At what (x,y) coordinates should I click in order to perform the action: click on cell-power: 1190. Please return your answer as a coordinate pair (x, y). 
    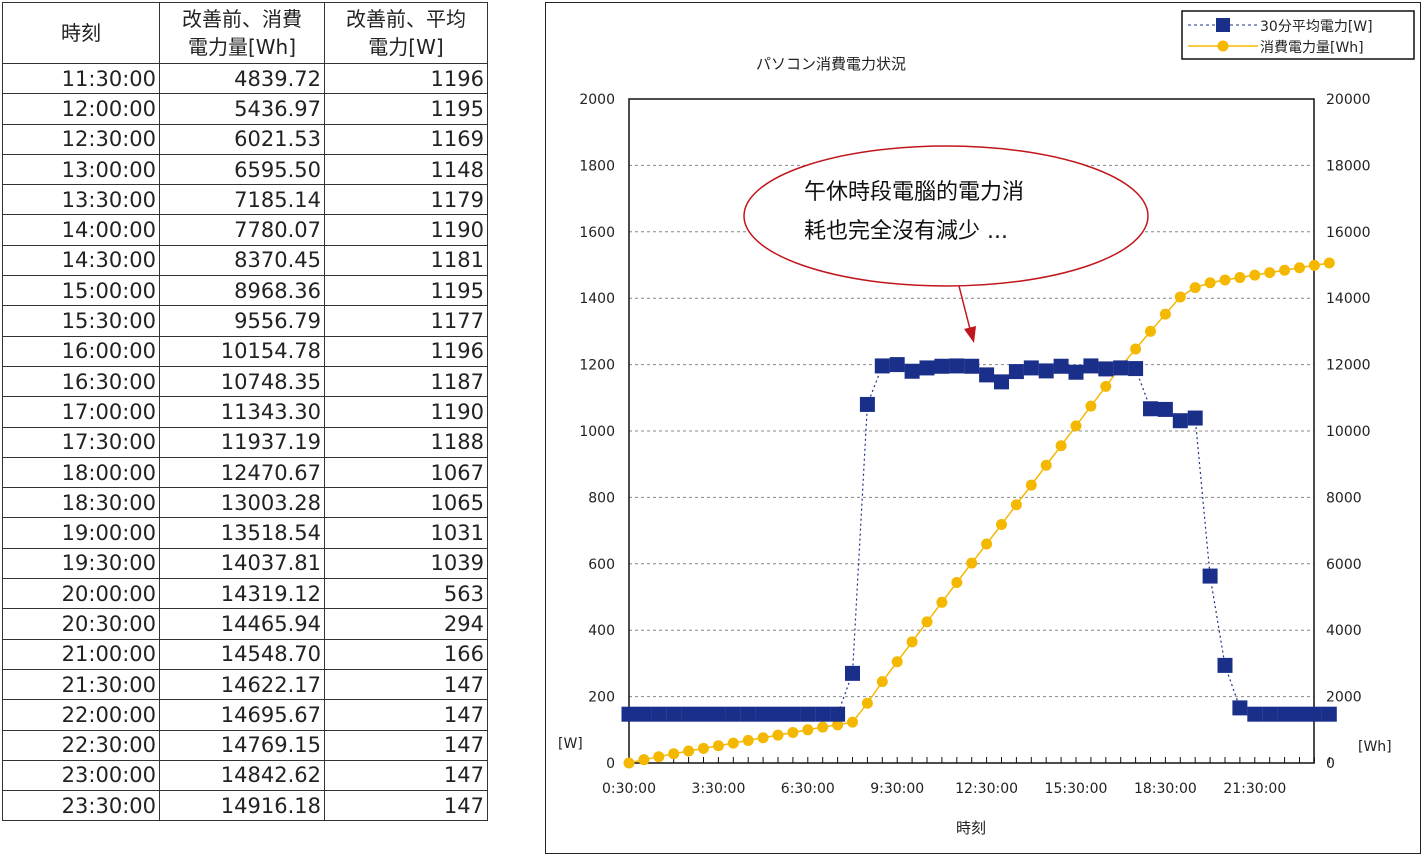
    Looking at the image, I should click on (406, 230).